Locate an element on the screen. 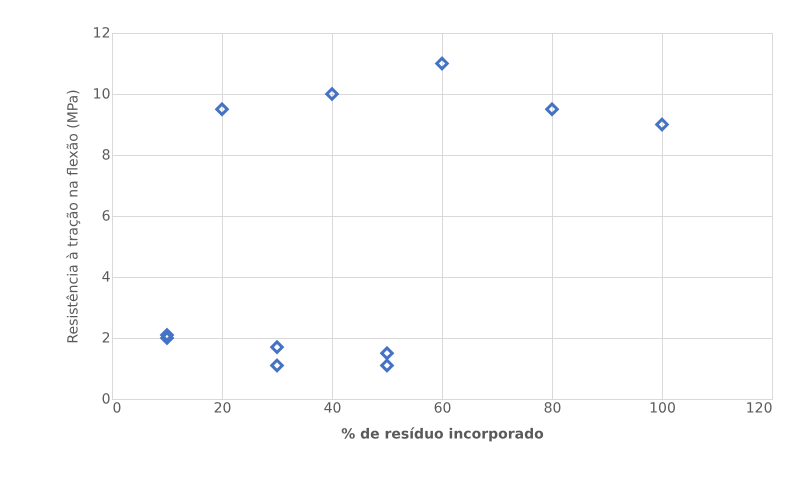 This screenshot has height=494, width=808. x-tick-label: 100 is located at coordinates (662, 408).